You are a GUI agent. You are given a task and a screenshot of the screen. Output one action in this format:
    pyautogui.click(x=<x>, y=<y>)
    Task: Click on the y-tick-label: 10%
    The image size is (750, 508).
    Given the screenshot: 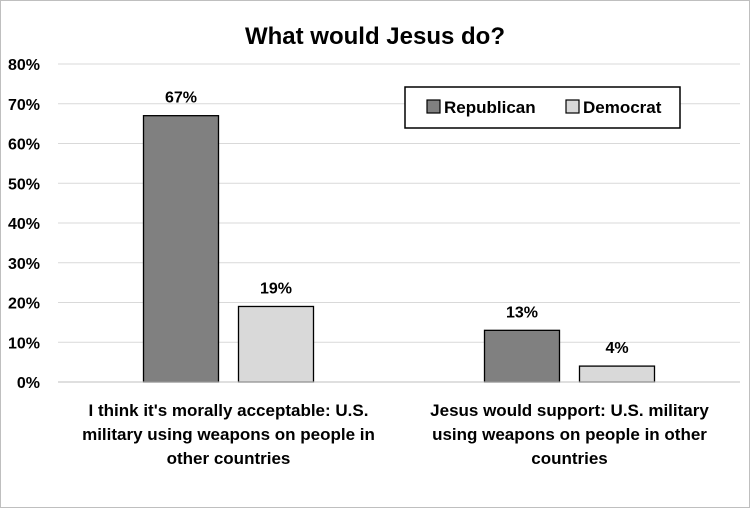 What is the action you would take?
    pyautogui.click(x=24, y=343)
    